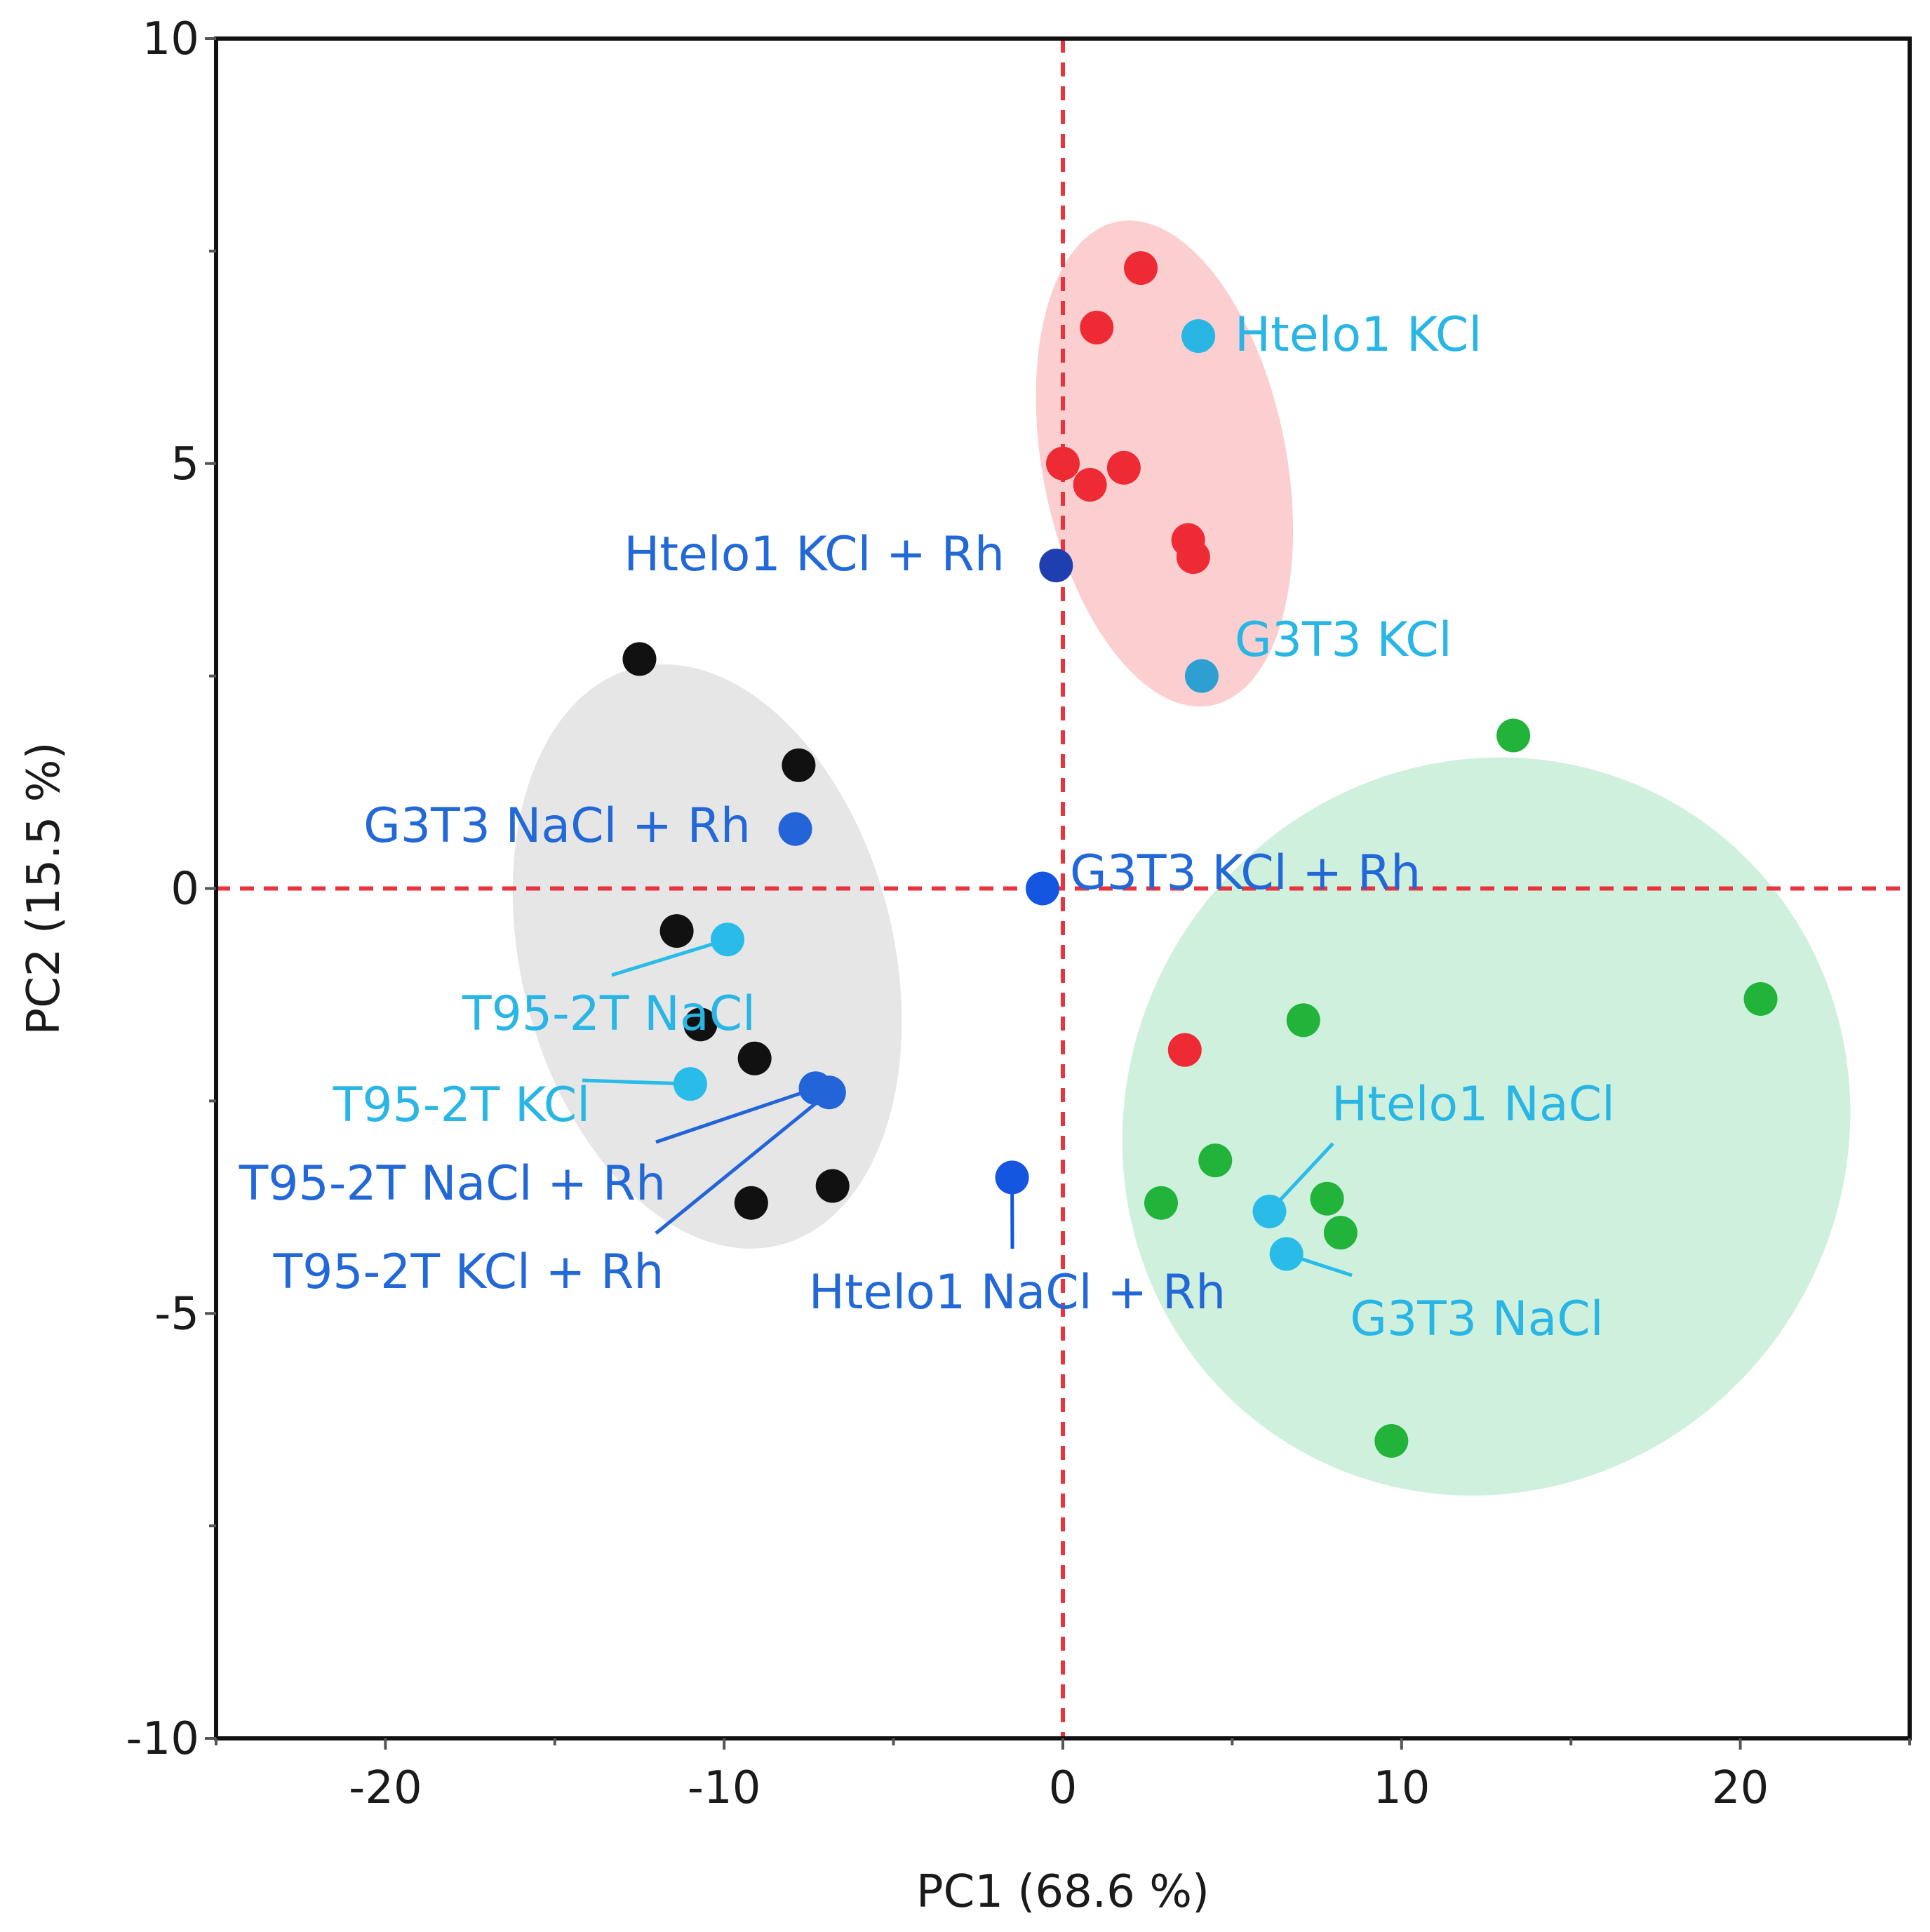 The height and width of the screenshot is (1932, 1930). What do you see at coordinates (1343, 640) in the screenshot?
I see `point-label: G3T3 KCl` at bounding box center [1343, 640].